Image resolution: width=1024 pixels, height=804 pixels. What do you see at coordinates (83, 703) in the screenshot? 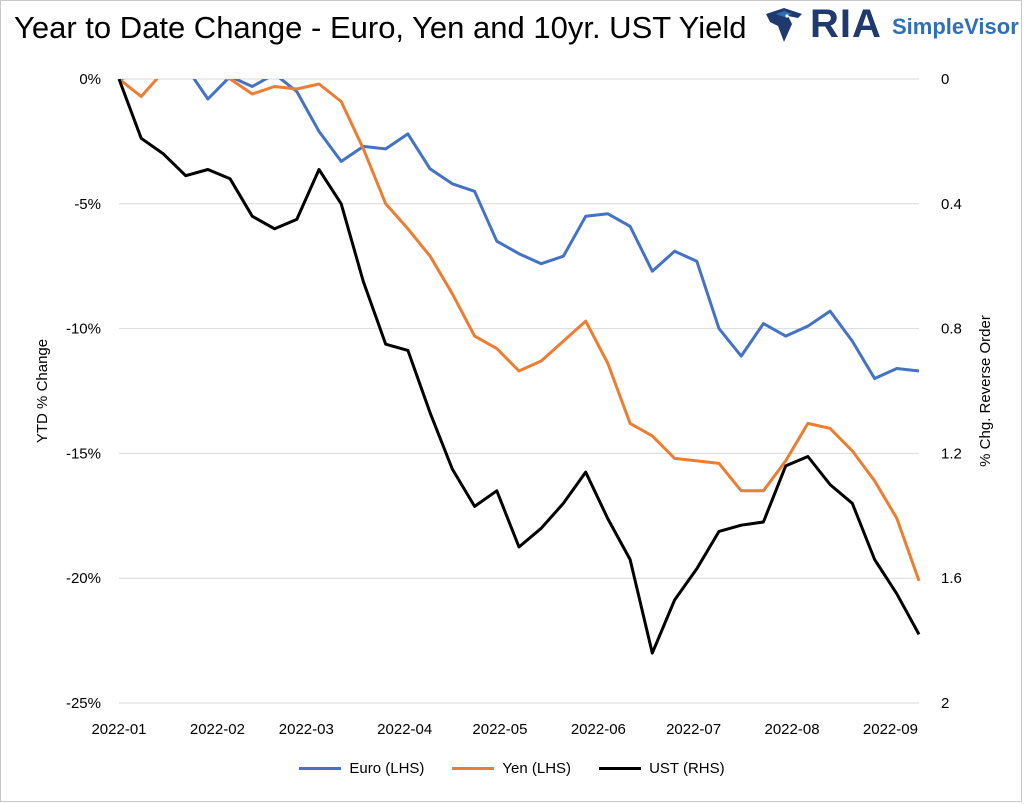
I see `y-left-tick-label: -25%` at bounding box center [83, 703].